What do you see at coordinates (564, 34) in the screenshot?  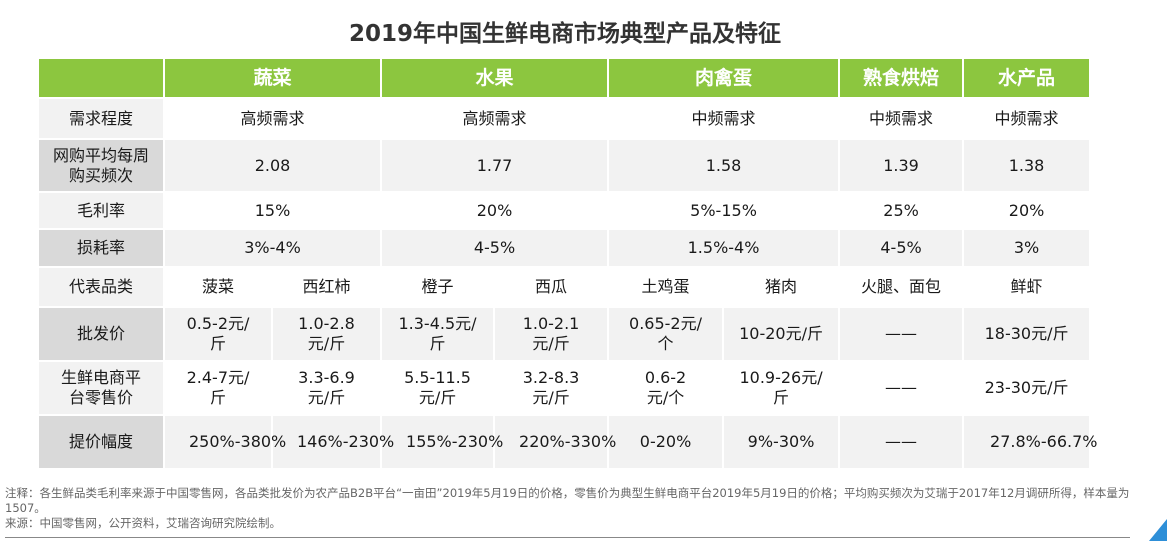 I see `page-title: 2019年中国生鲜电商市场典型产品及特征` at bounding box center [564, 34].